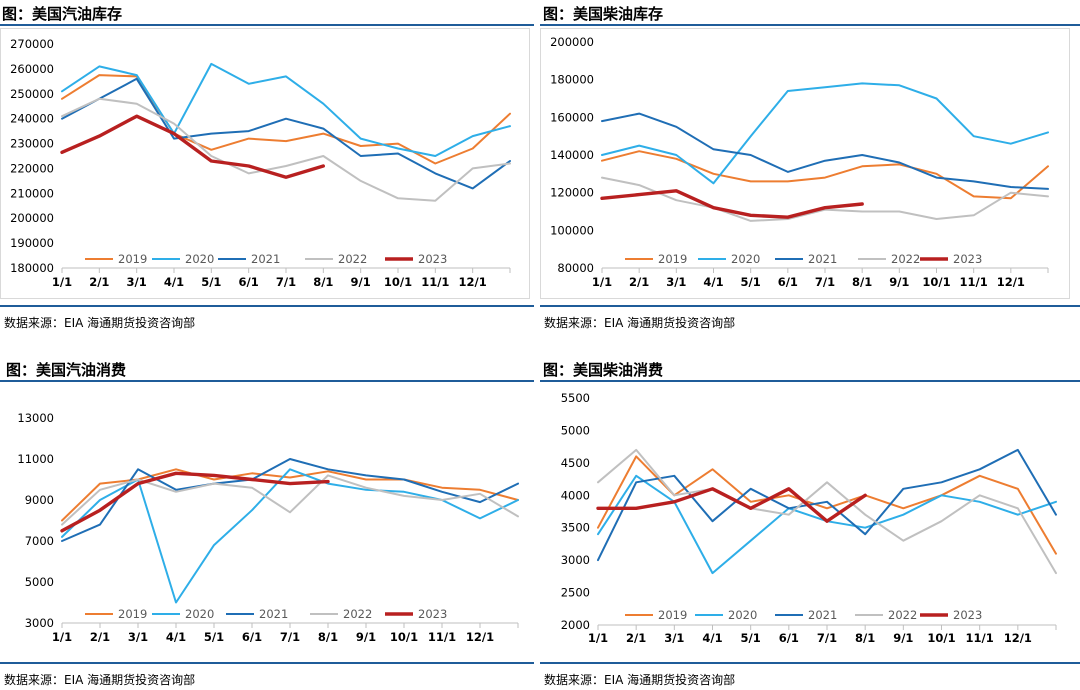 This screenshot has width=1080, height=690. Describe the element at coordinates (575, 268) in the screenshot. I see `y-tick-label: 80000` at that location.